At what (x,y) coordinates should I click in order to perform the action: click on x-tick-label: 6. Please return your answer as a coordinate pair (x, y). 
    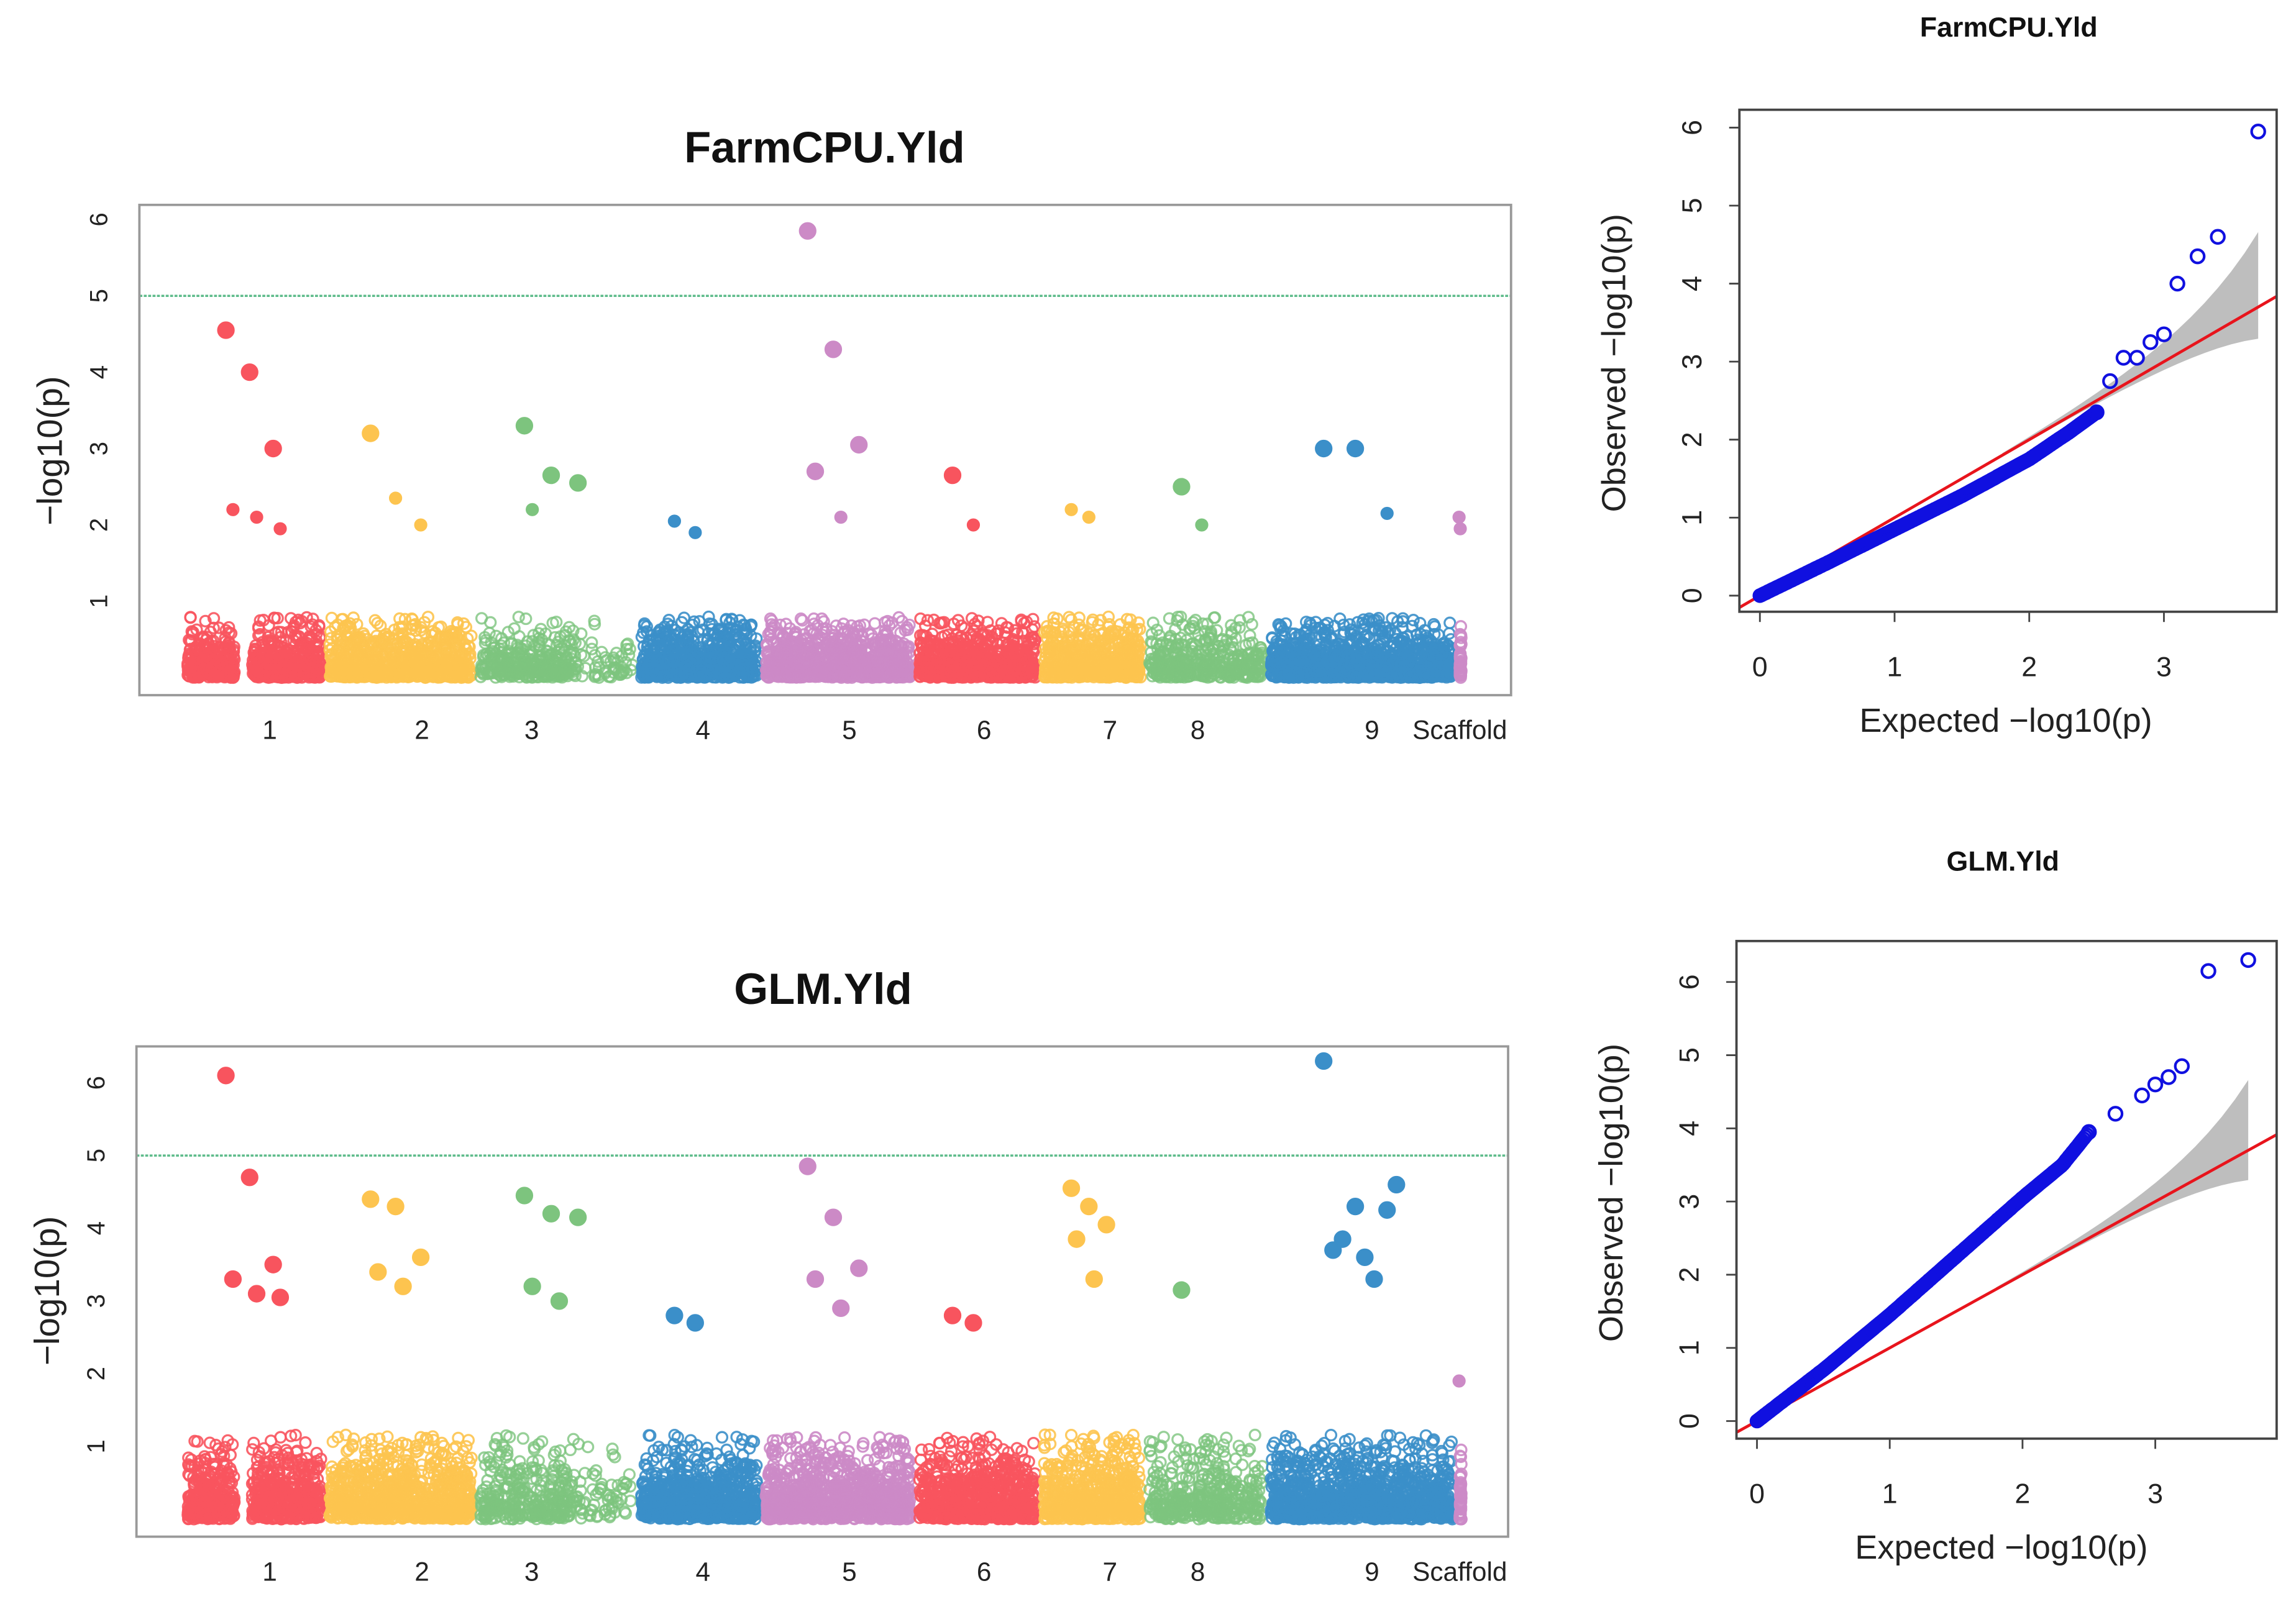
    Looking at the image, I should click on (984, 730).